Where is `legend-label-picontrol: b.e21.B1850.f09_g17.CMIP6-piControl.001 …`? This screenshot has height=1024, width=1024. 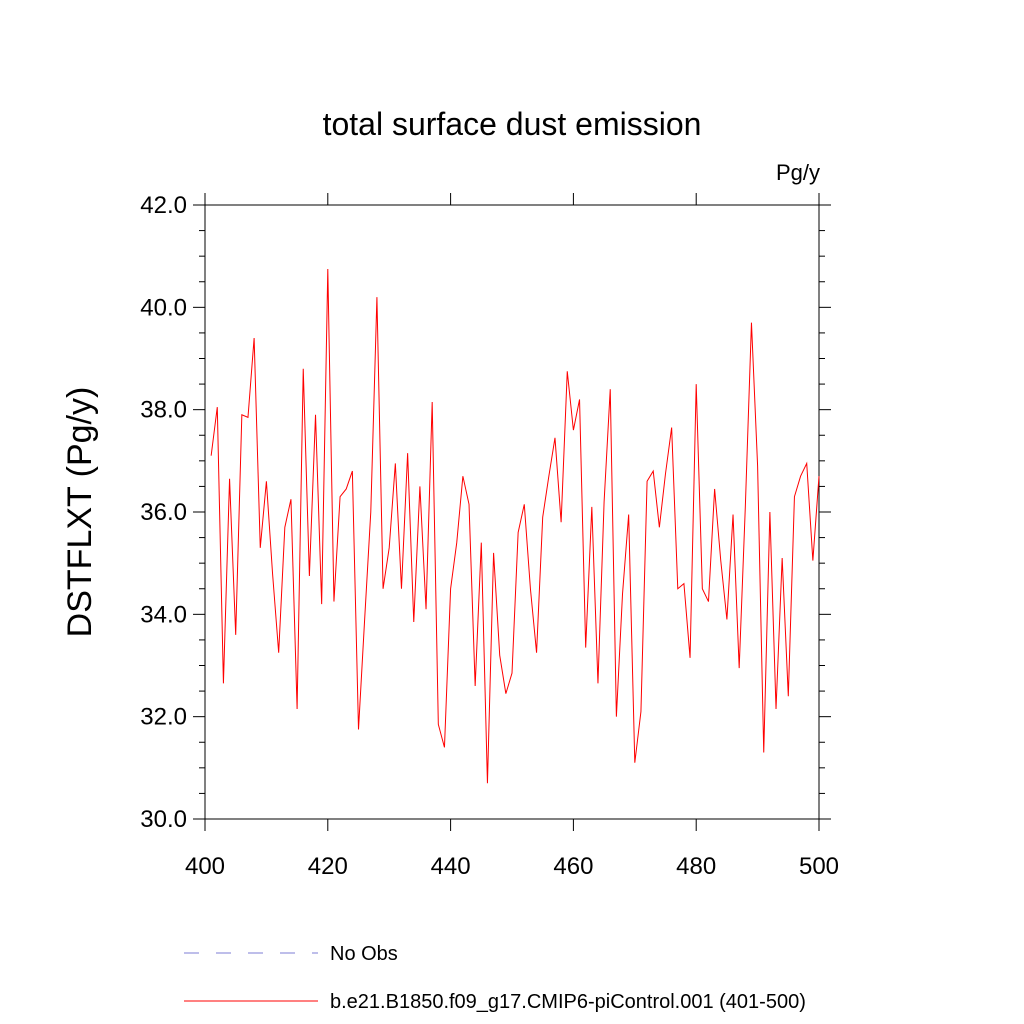
legend-label-picontrol: b.e21.B1850.f09_g17.CMIP6-piControl.001 … is located at coordinates (568, 1002).